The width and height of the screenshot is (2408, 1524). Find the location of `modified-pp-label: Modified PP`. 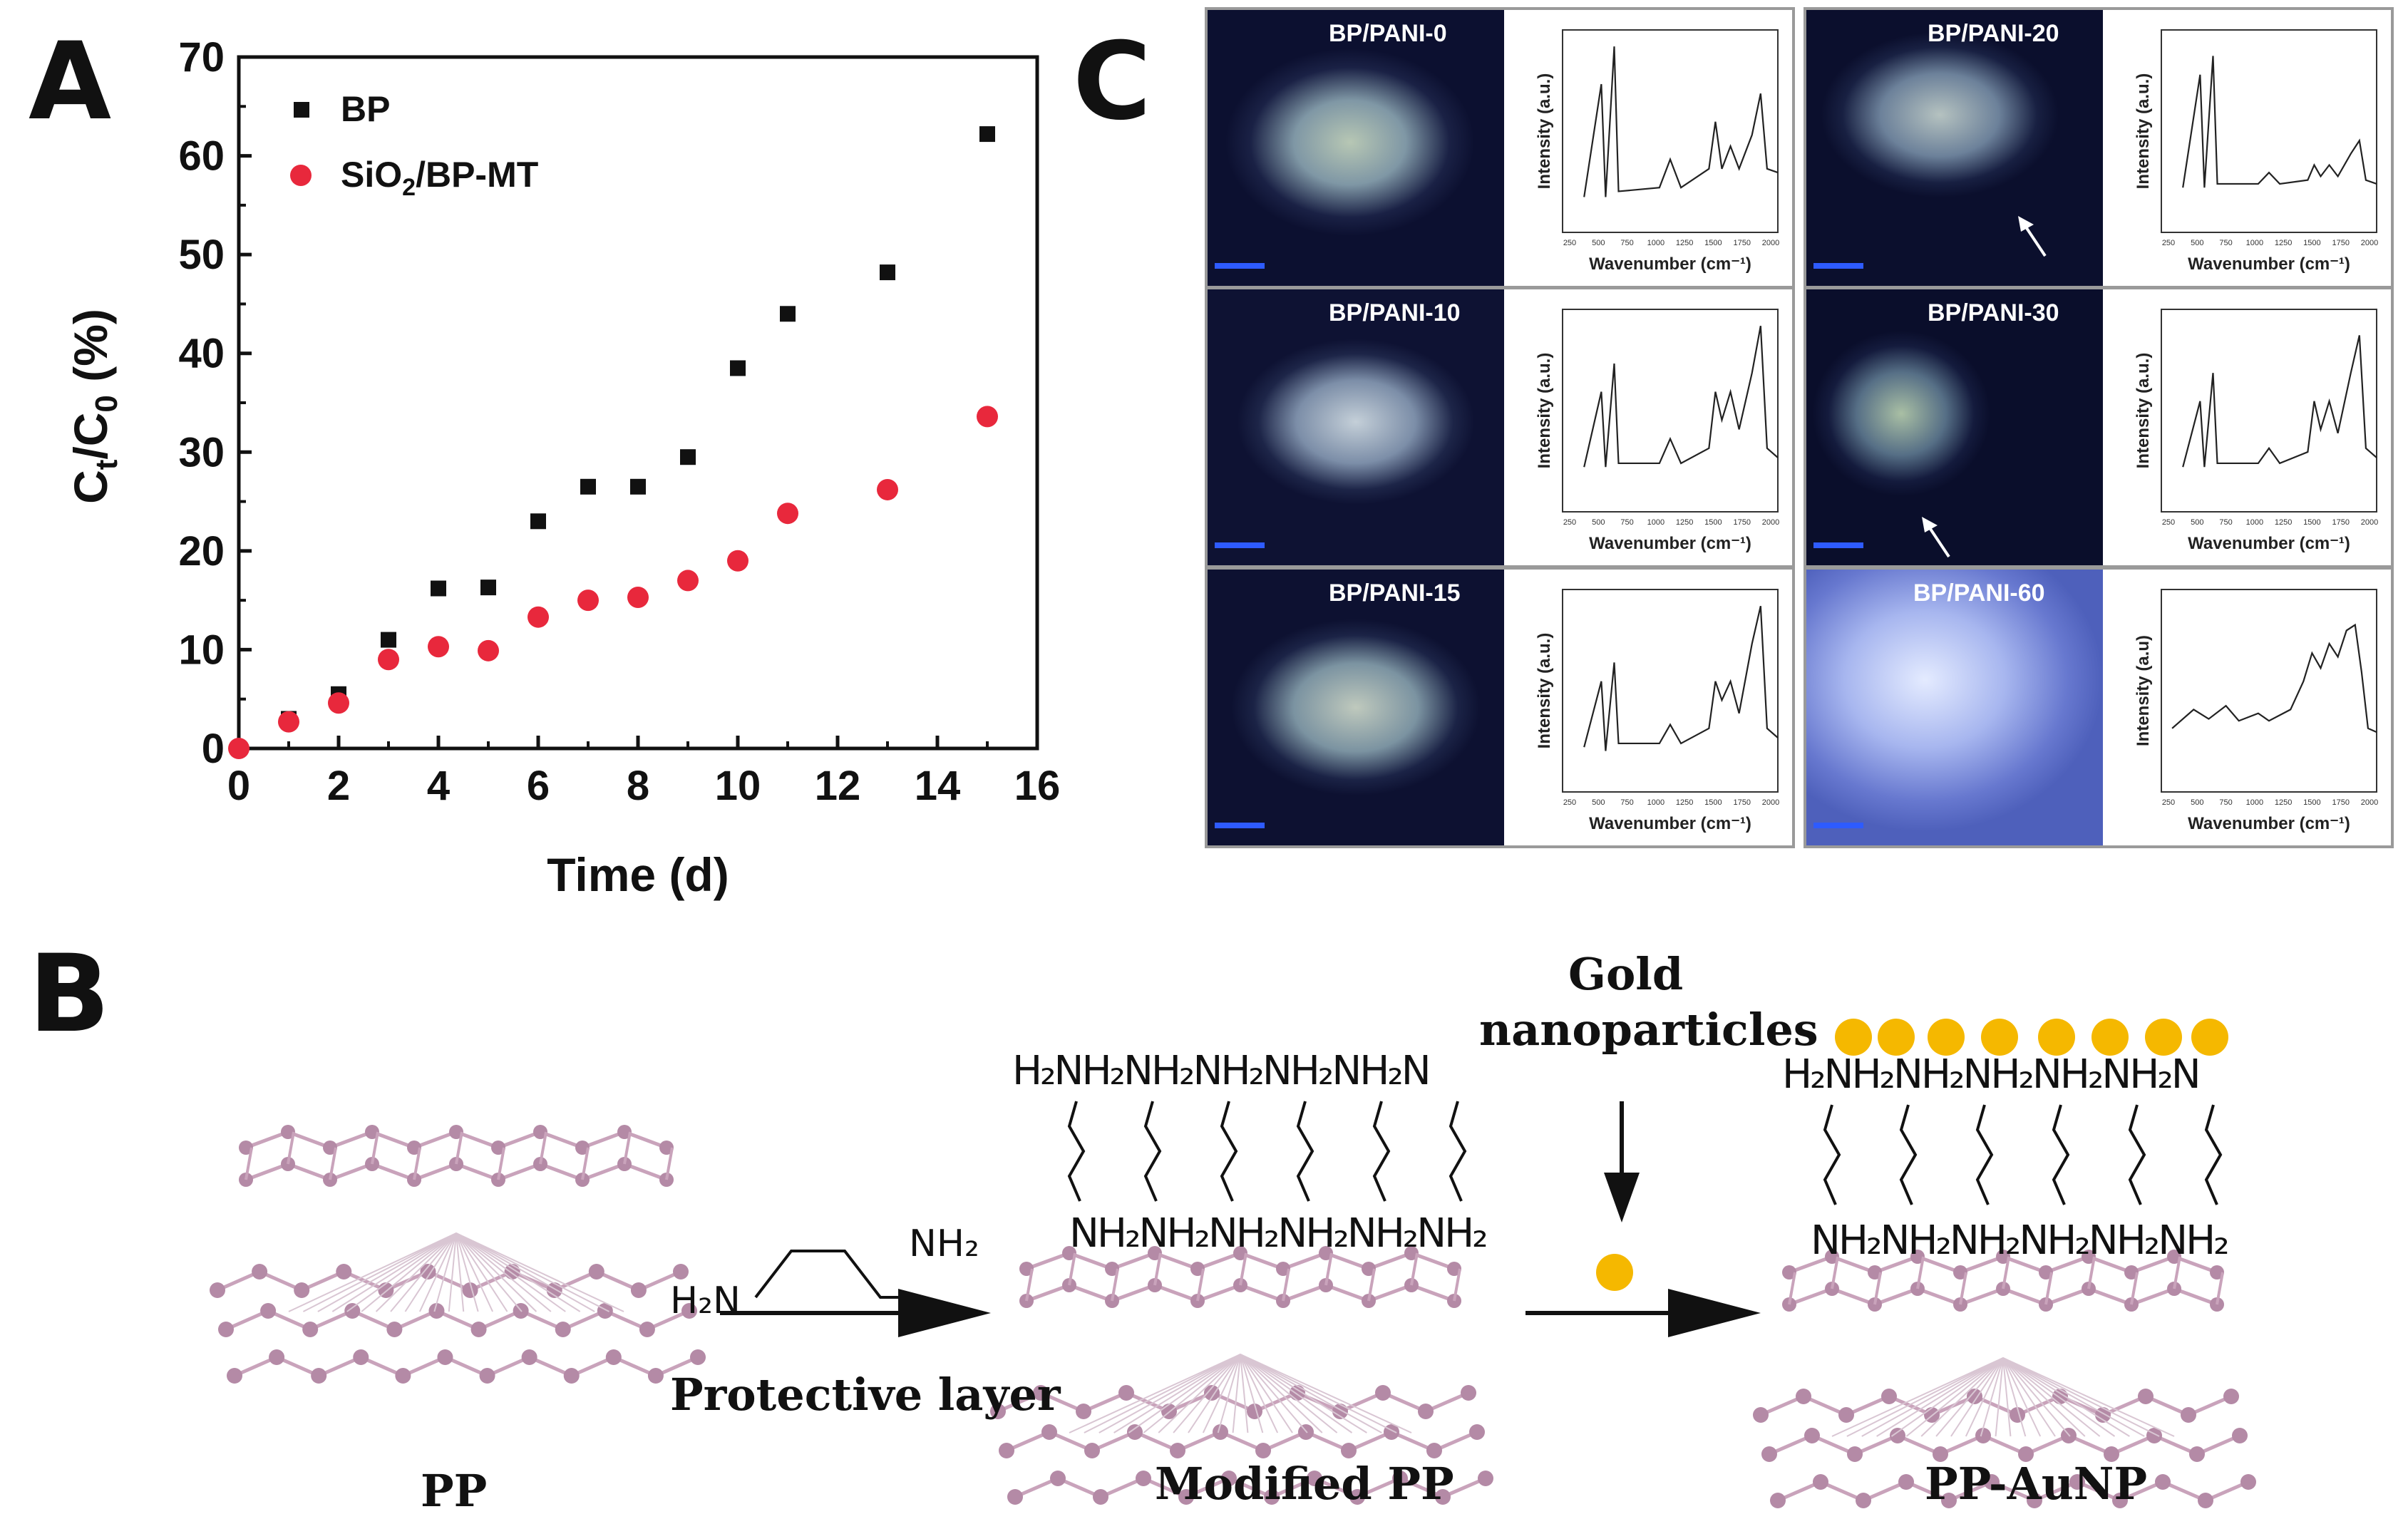

modified-pp-label: Modified PP is located at coordinates (1304, 1484).